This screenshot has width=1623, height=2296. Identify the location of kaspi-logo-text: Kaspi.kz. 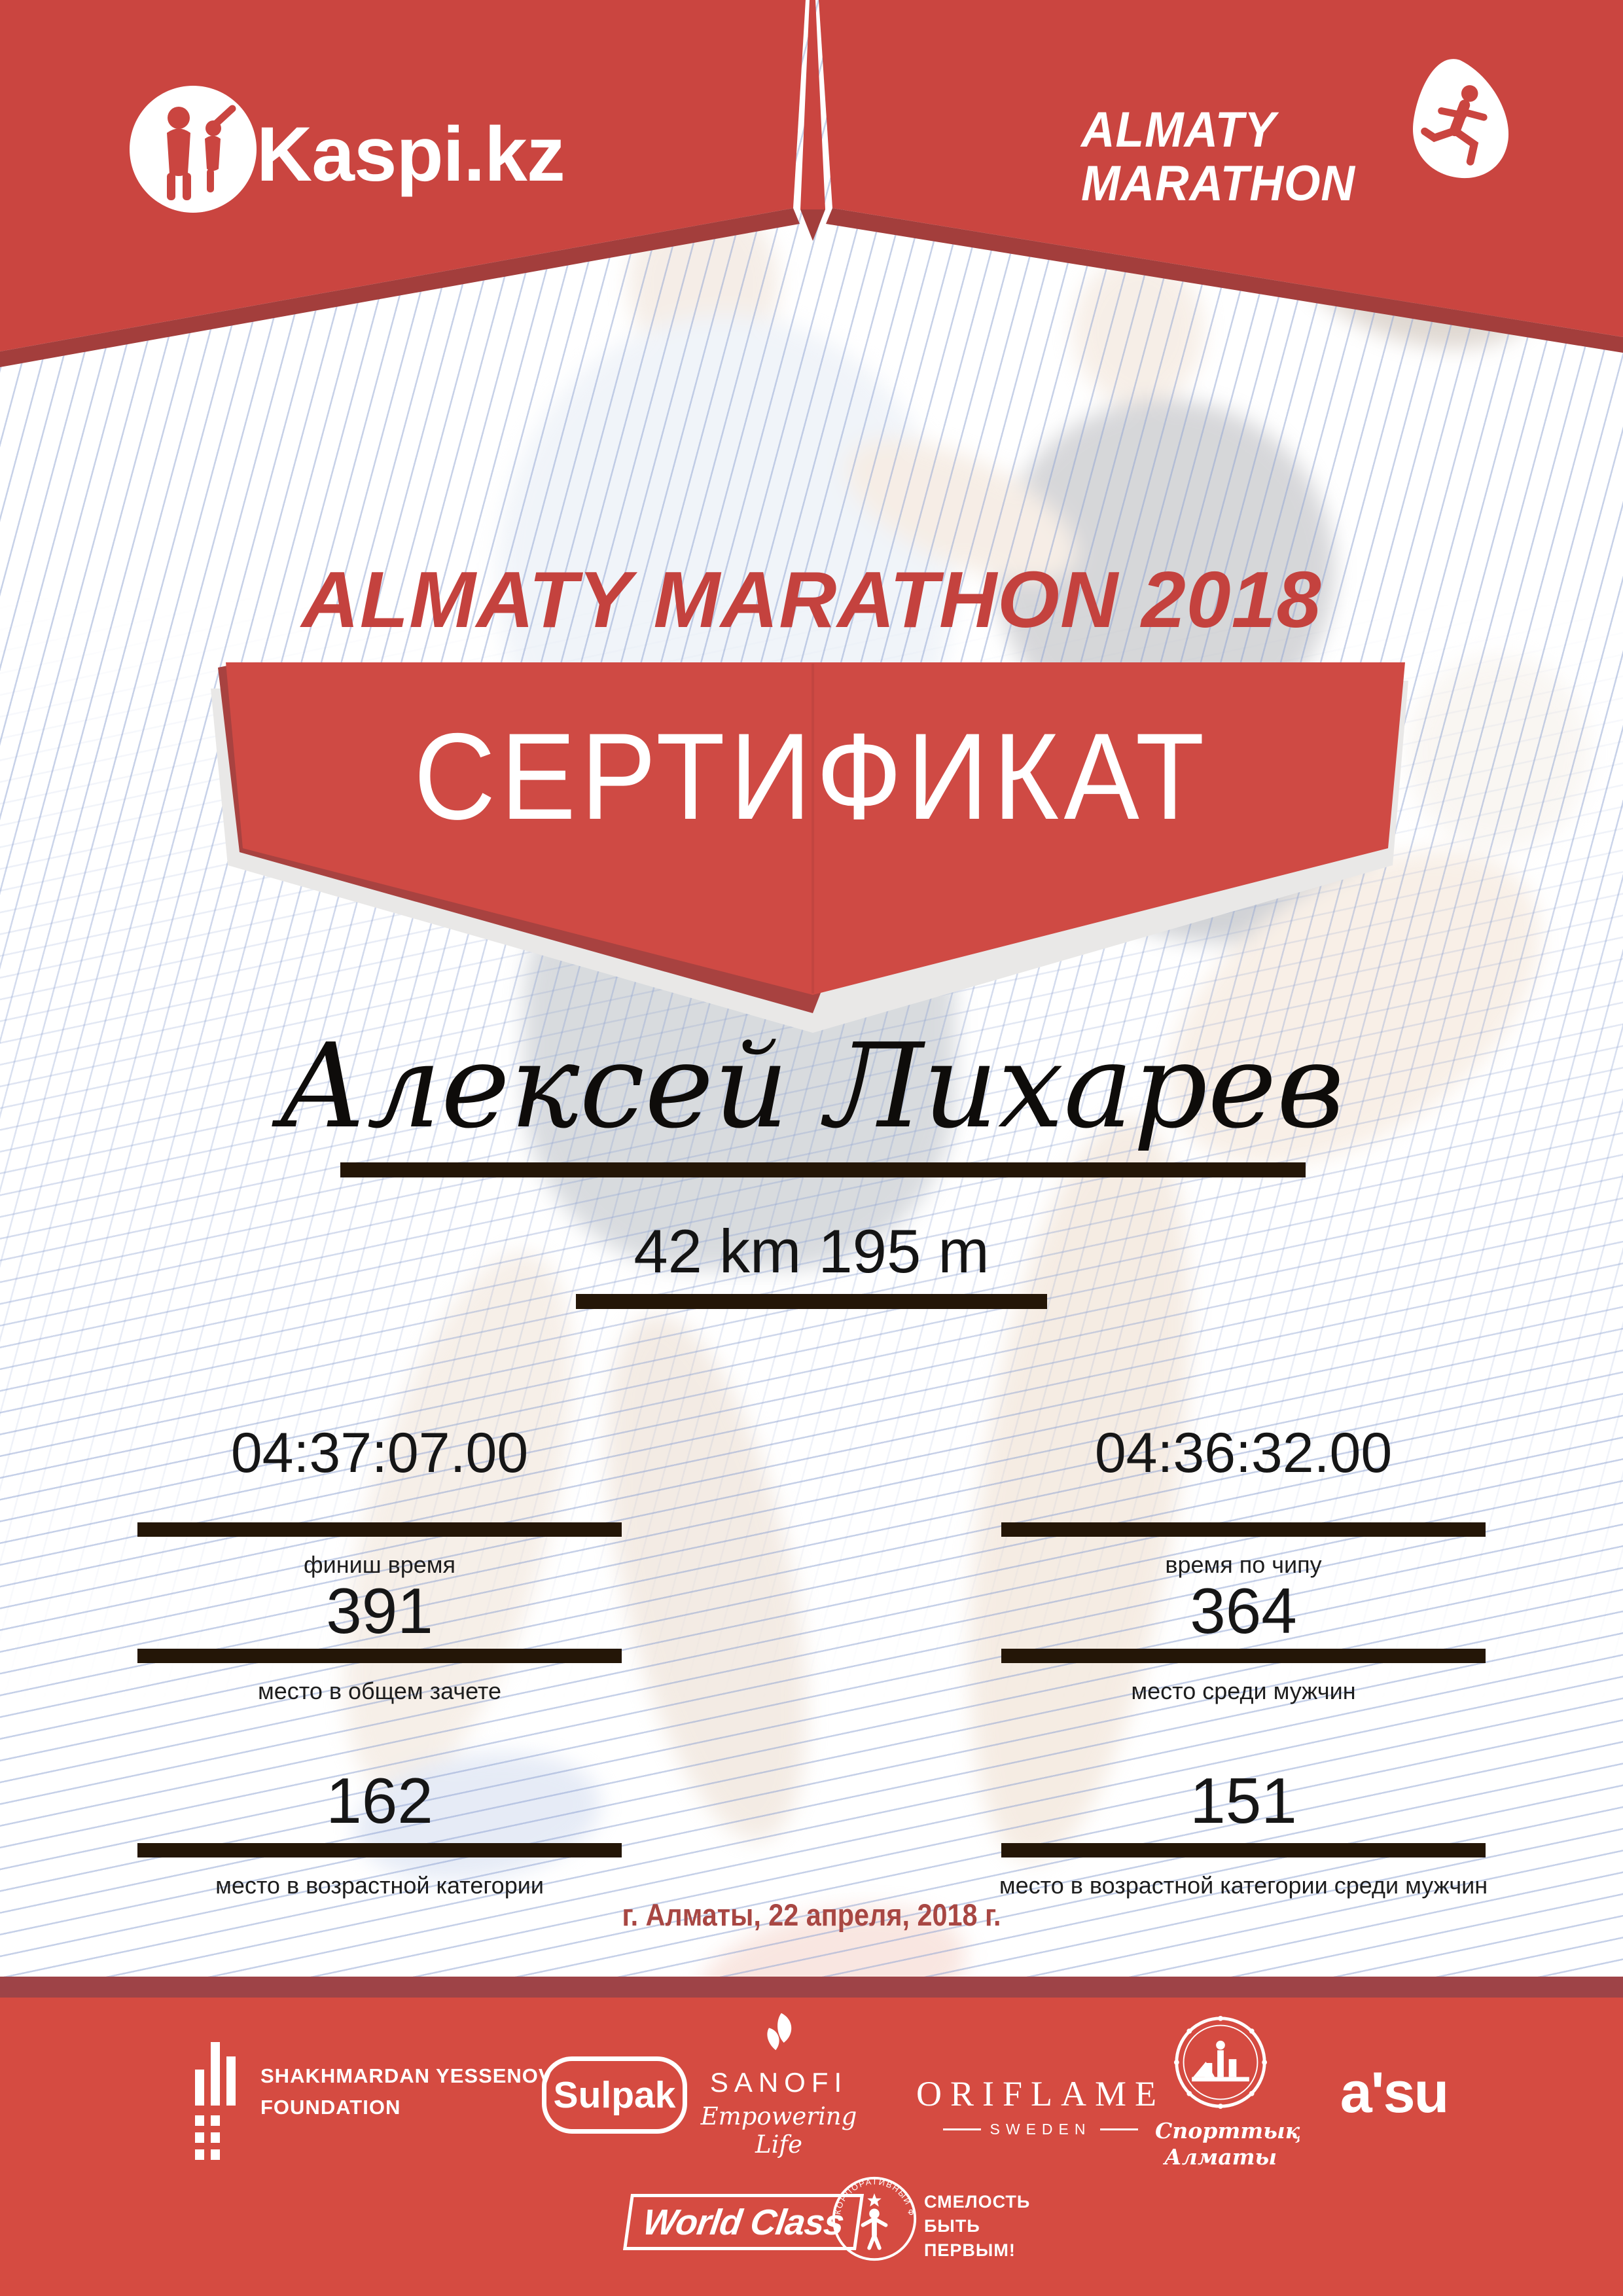
(411, 154).